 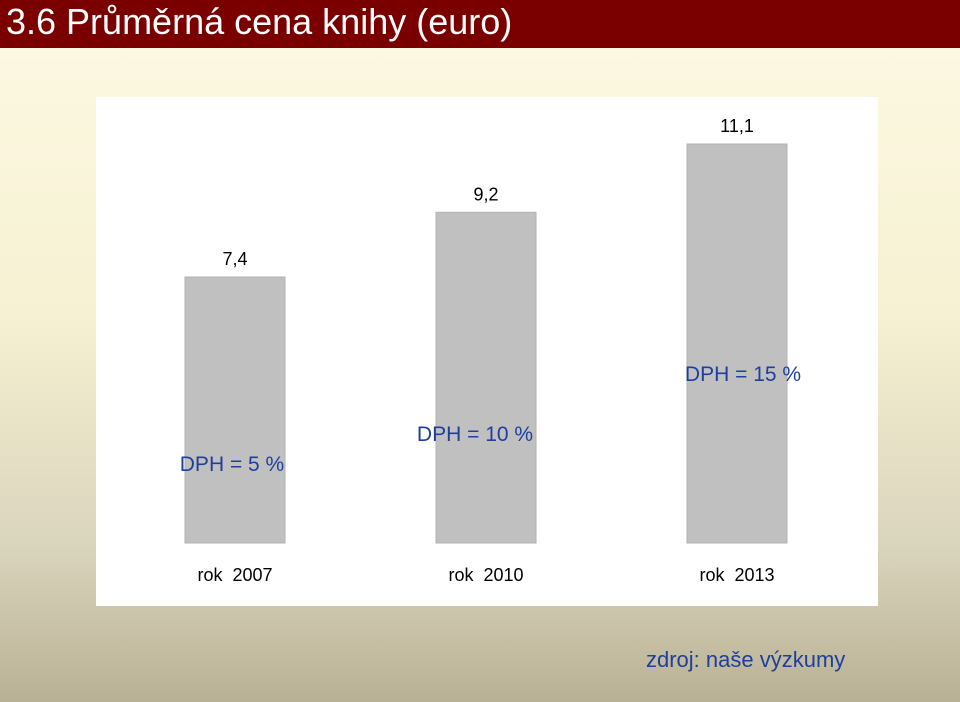 What do you see at coordinates (234, 259) in the screenshot?
I see `data-label-1: 7,4` at bounding box center [234, 259].